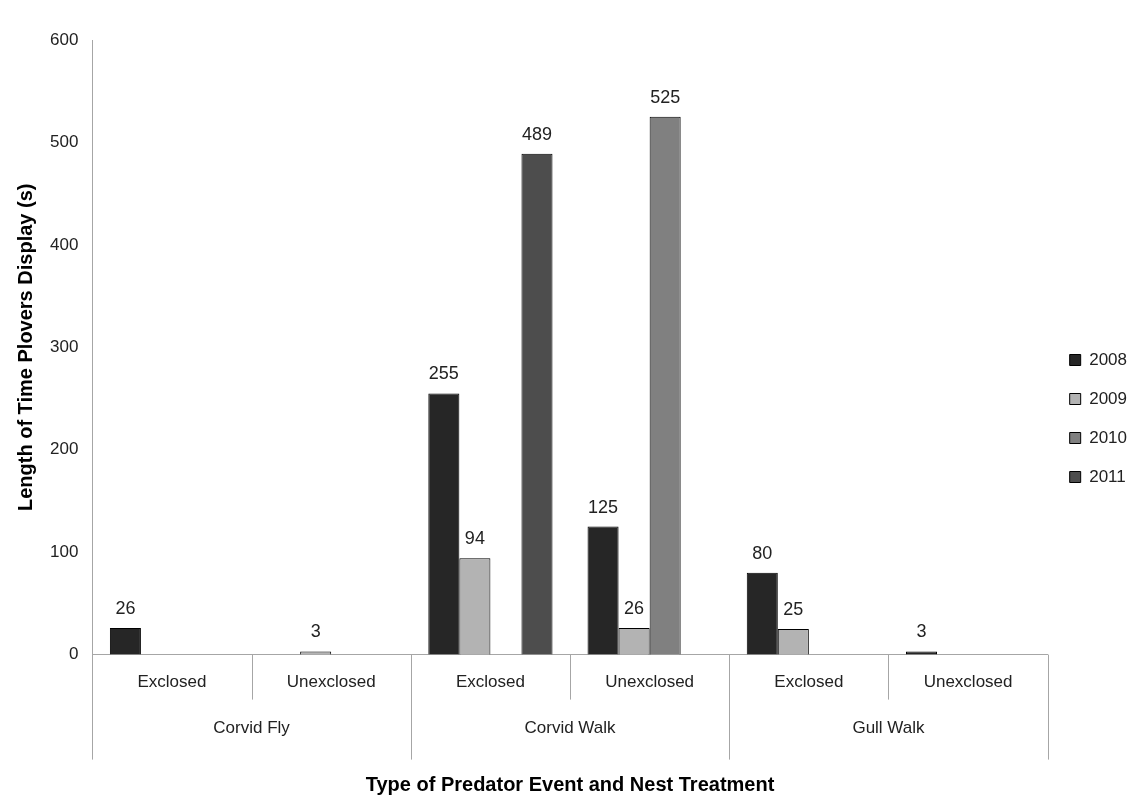 Image resolution: width=1147 pixels, height=802 pixels. Describe the element at coordinates (24, 347) in the screenshot. I see `y-axis-title: Length of Time Plovers Display (s)` at that location.